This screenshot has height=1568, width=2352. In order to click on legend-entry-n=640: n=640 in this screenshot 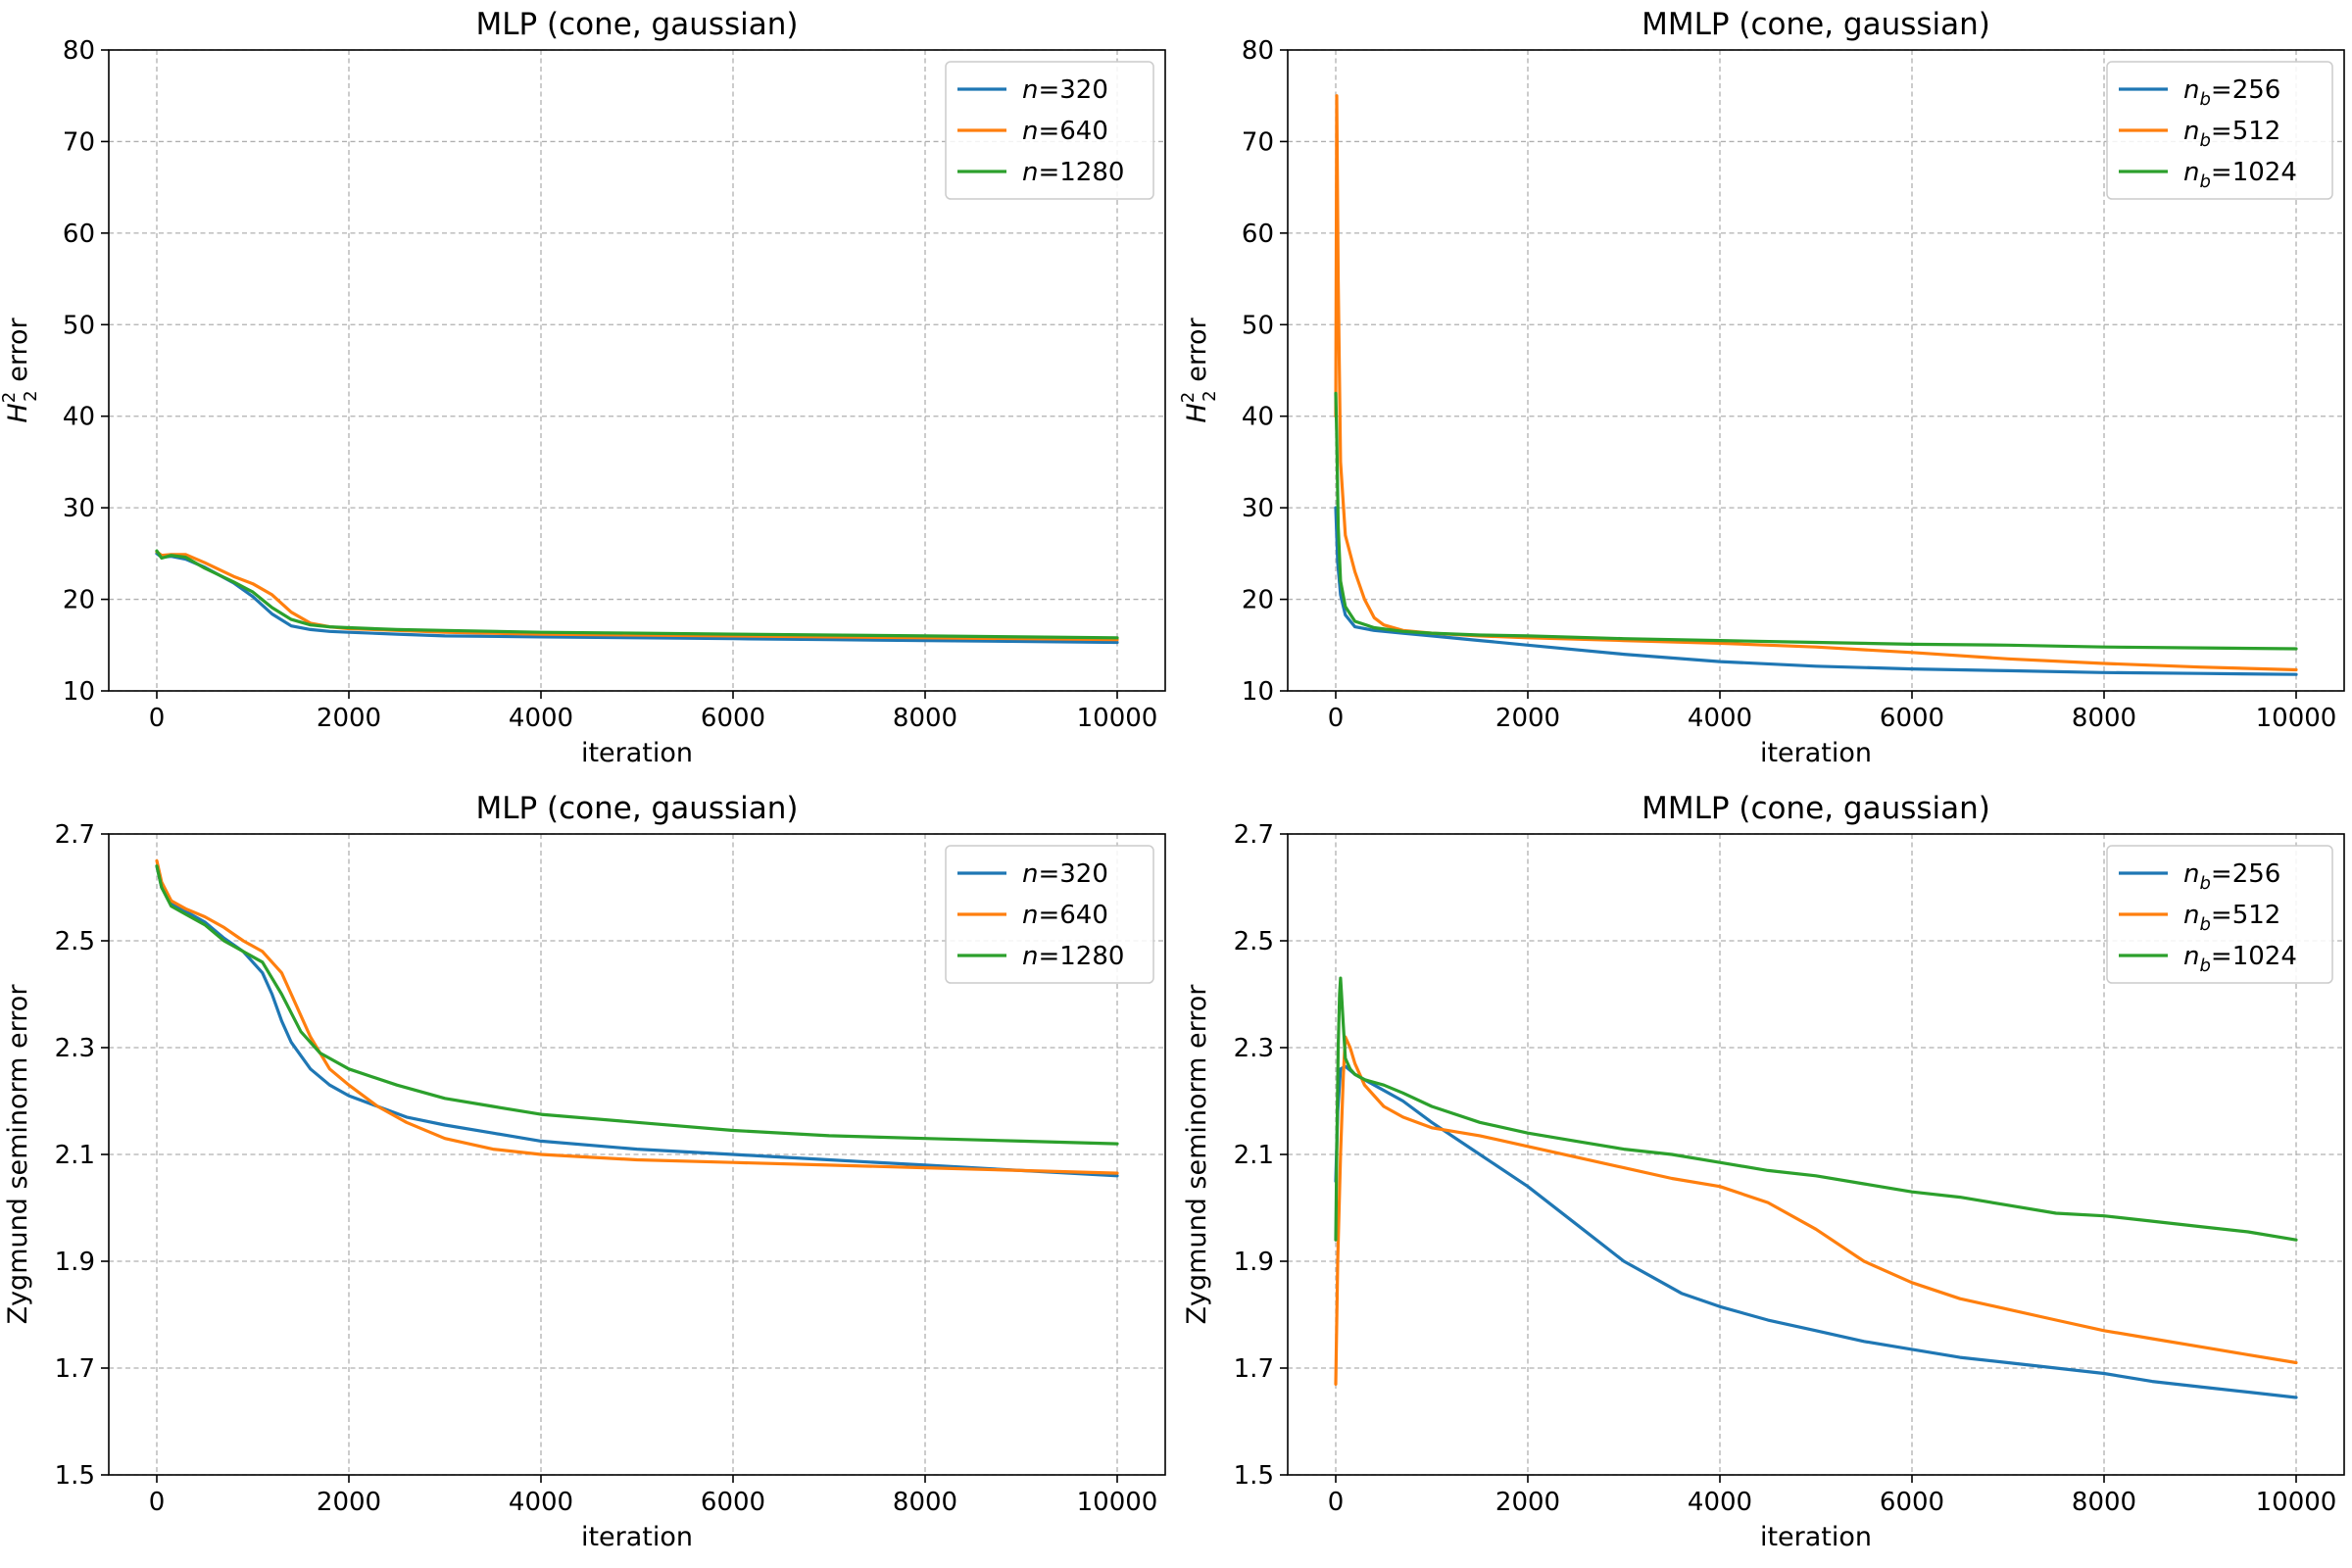, I will do `click(1065, 915)`.